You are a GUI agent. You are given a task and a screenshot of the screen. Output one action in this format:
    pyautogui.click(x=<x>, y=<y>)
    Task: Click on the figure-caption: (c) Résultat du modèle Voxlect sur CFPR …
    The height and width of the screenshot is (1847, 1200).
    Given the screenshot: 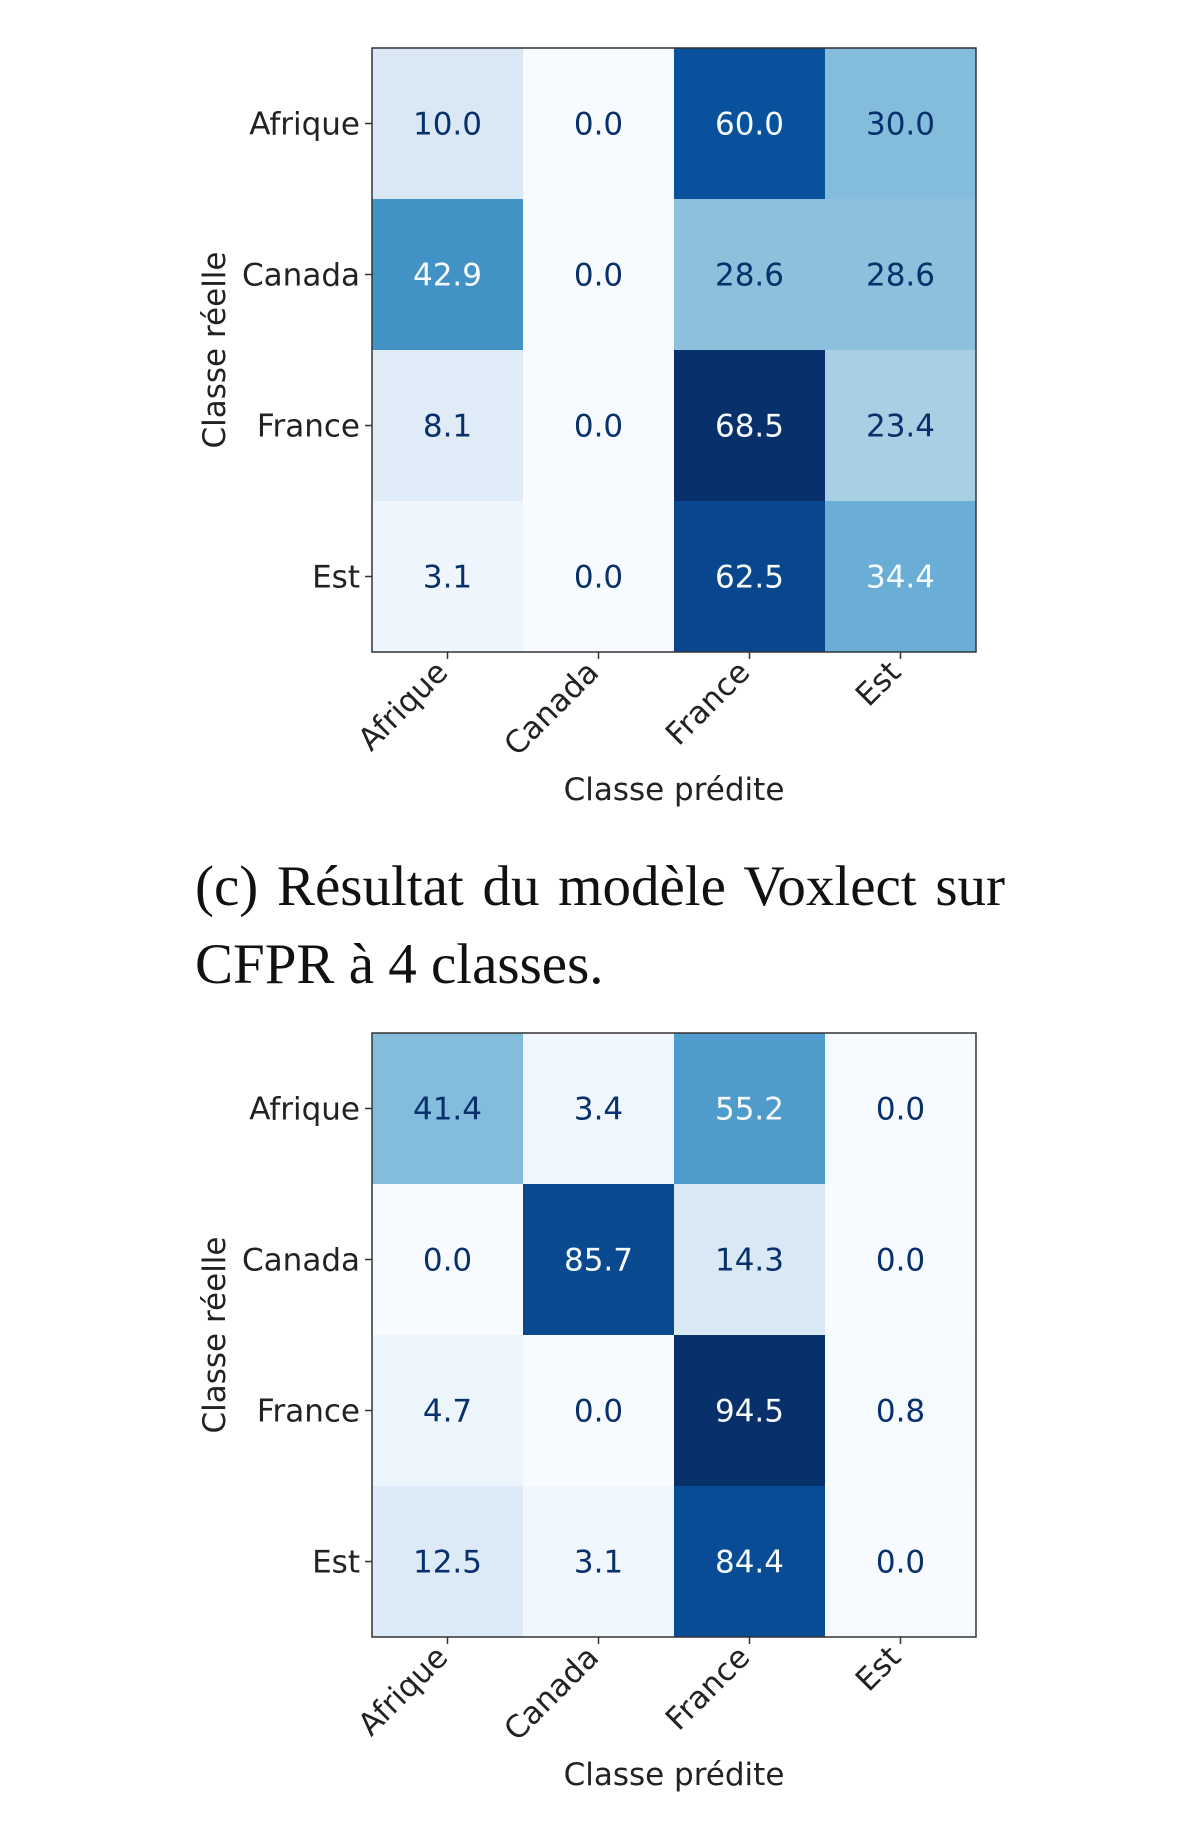 What is the action you would take?
    pyautogui.click(x=600, y=925)
    